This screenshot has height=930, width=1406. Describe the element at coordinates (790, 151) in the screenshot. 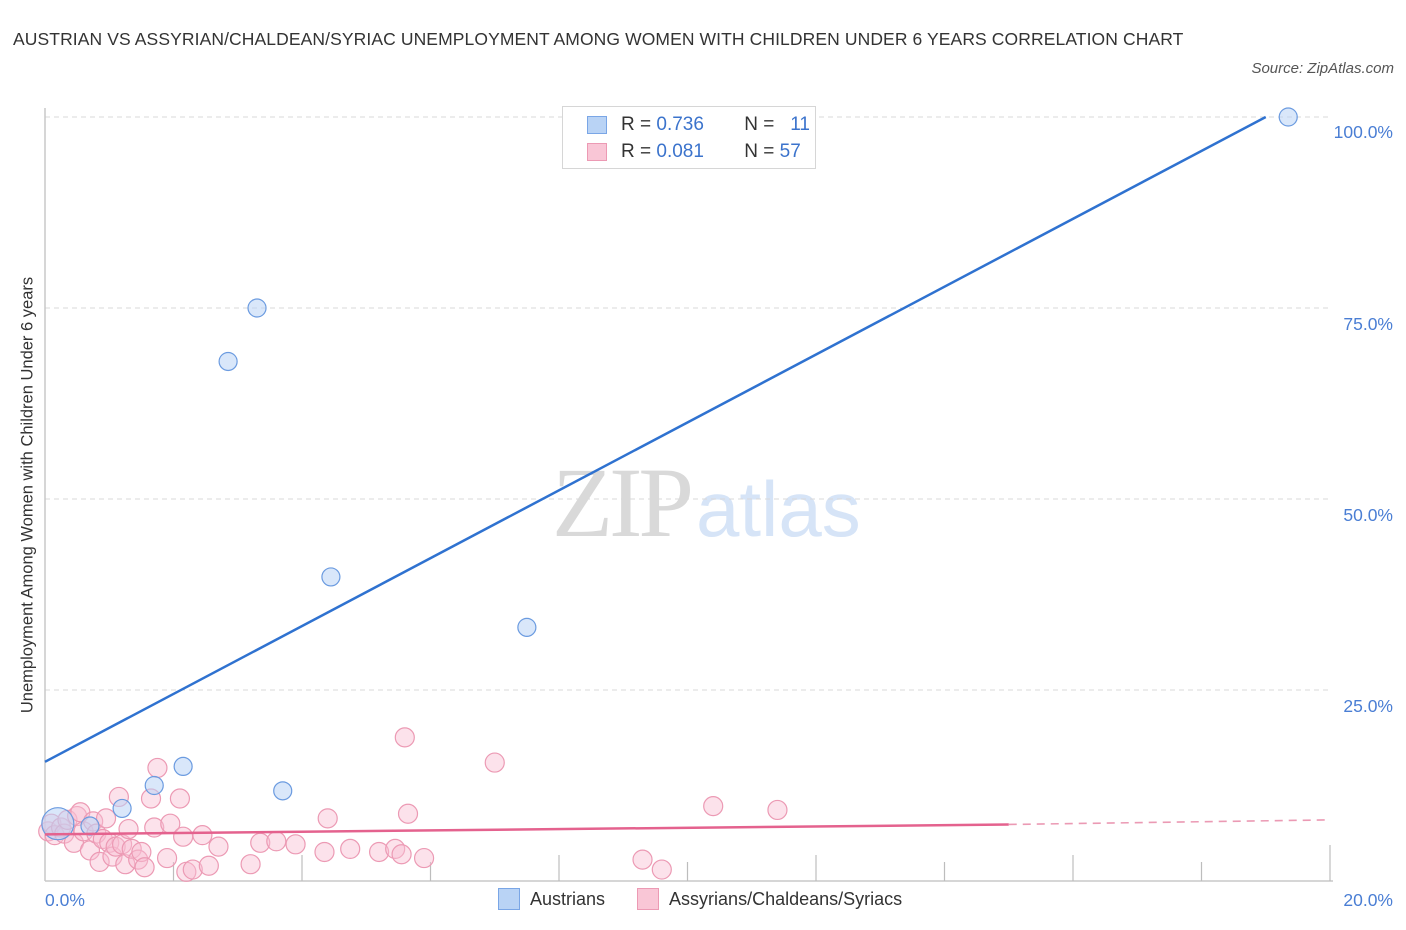

I see `n-value: 57` at that location.